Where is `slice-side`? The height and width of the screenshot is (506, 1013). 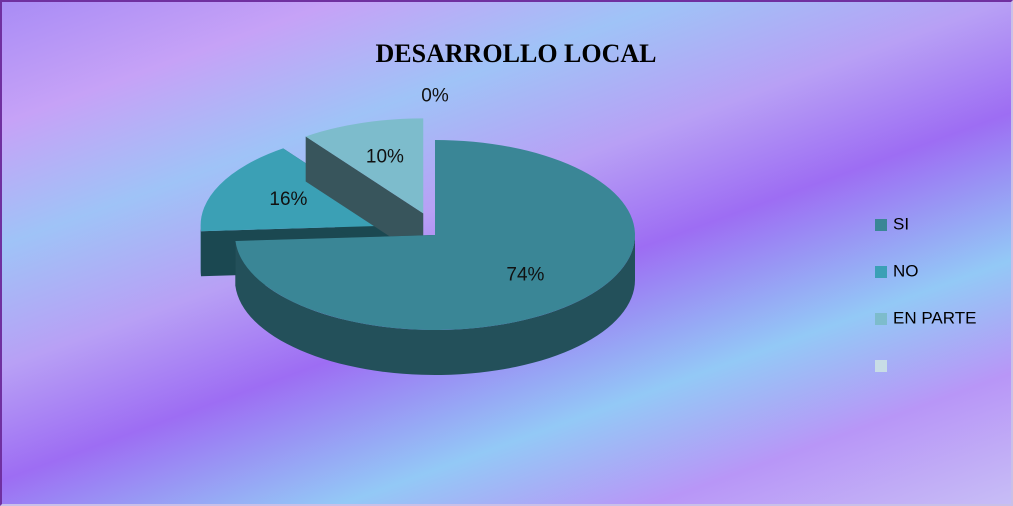
slice-side is located at coordinates (364, 197).